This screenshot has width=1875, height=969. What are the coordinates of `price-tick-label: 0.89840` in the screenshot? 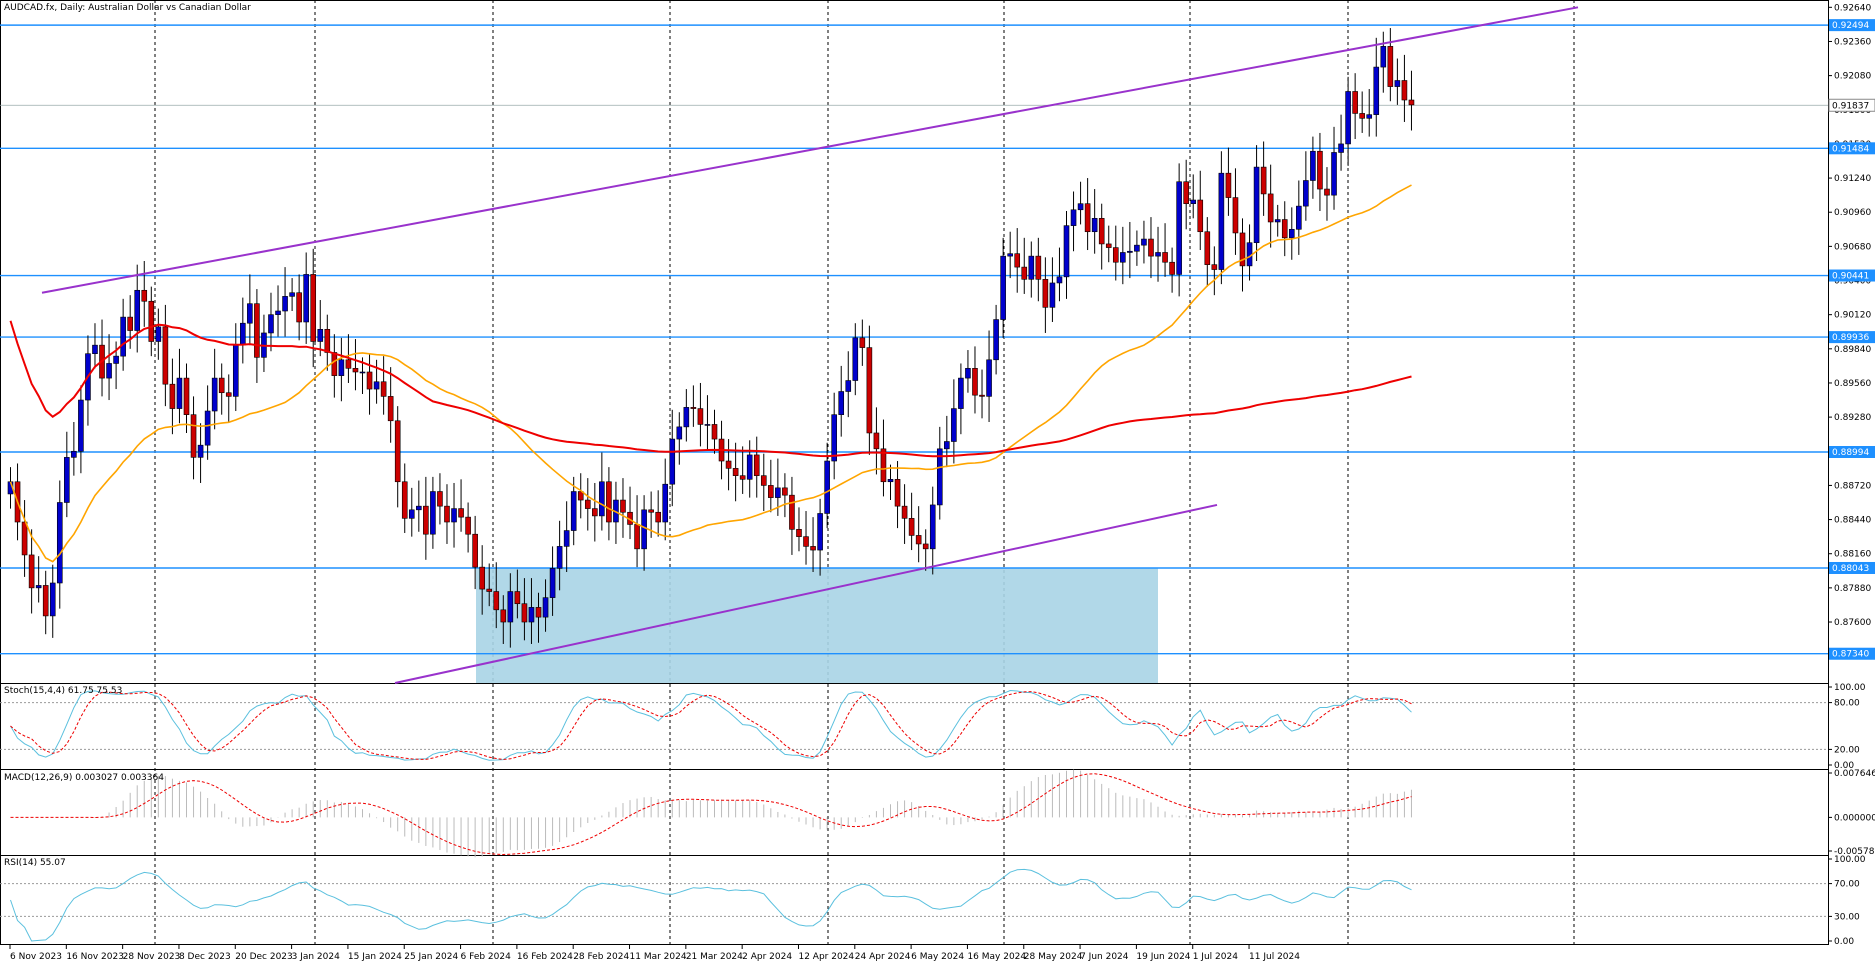 It's located at (1852, 350).